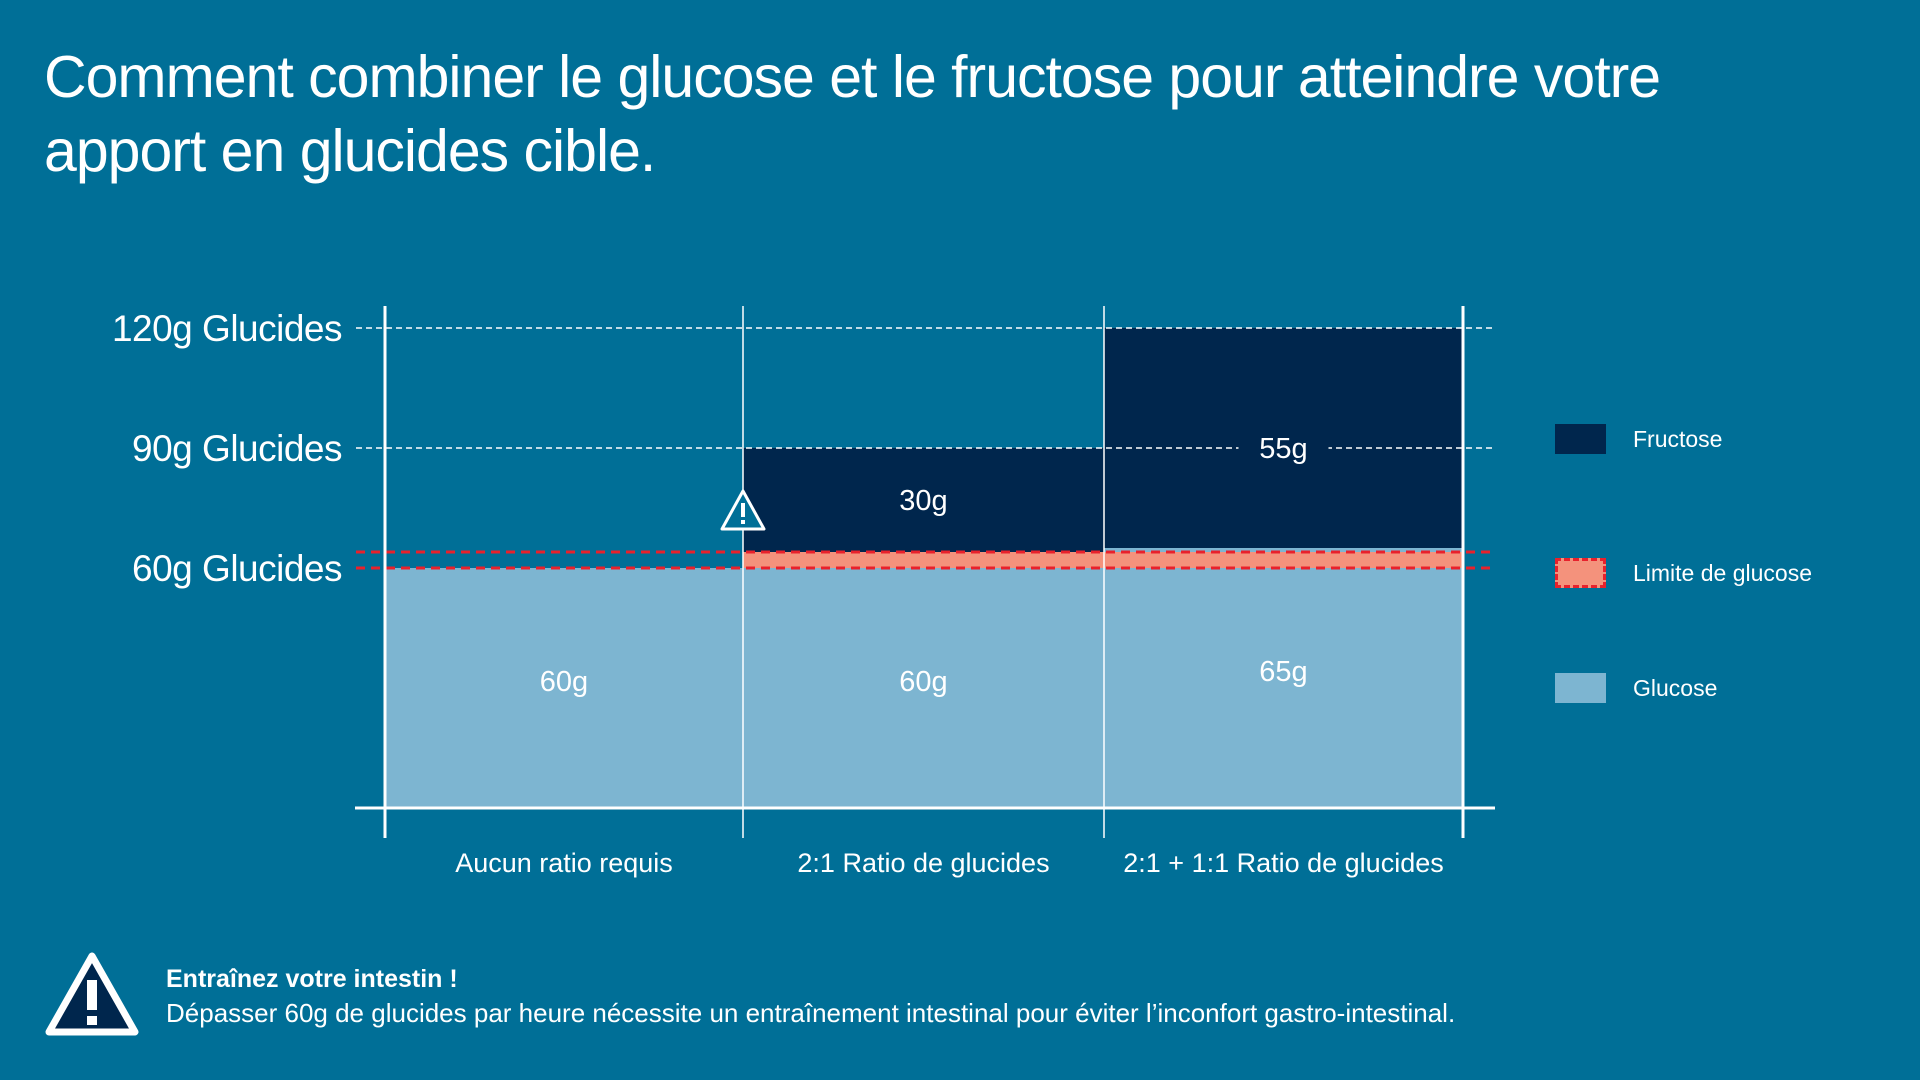 The width and height of the screenshot is (1920, 1080). What do you see at coordinates (1103, 560) in the screenshot?
I see `glucose-limit-band` at bounding box center [1103, 560].